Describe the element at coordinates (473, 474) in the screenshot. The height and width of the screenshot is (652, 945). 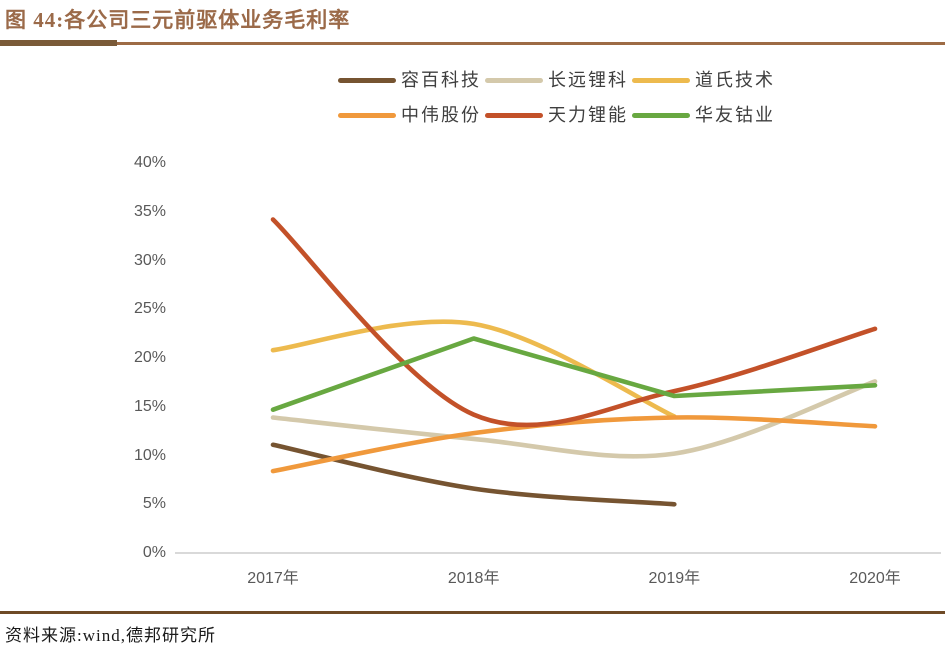
I see `series-line-rongbai` at that location.